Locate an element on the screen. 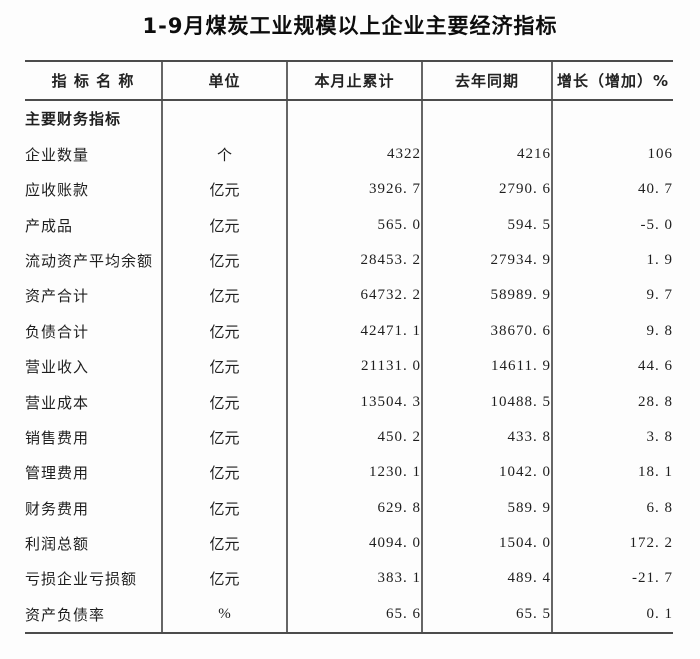  current-value-cell: 383. 1 is located at coordinates (354, 579).